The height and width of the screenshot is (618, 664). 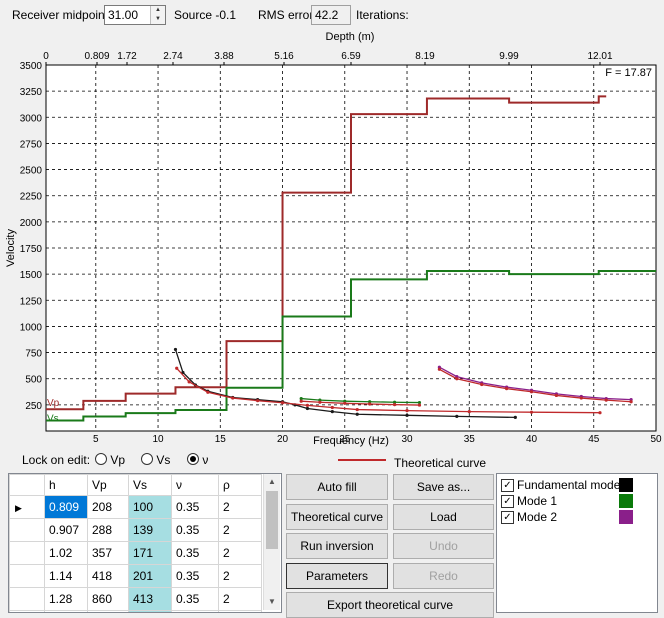 I want to click on lock-option-nu: ν, so click(x=197, y=460).